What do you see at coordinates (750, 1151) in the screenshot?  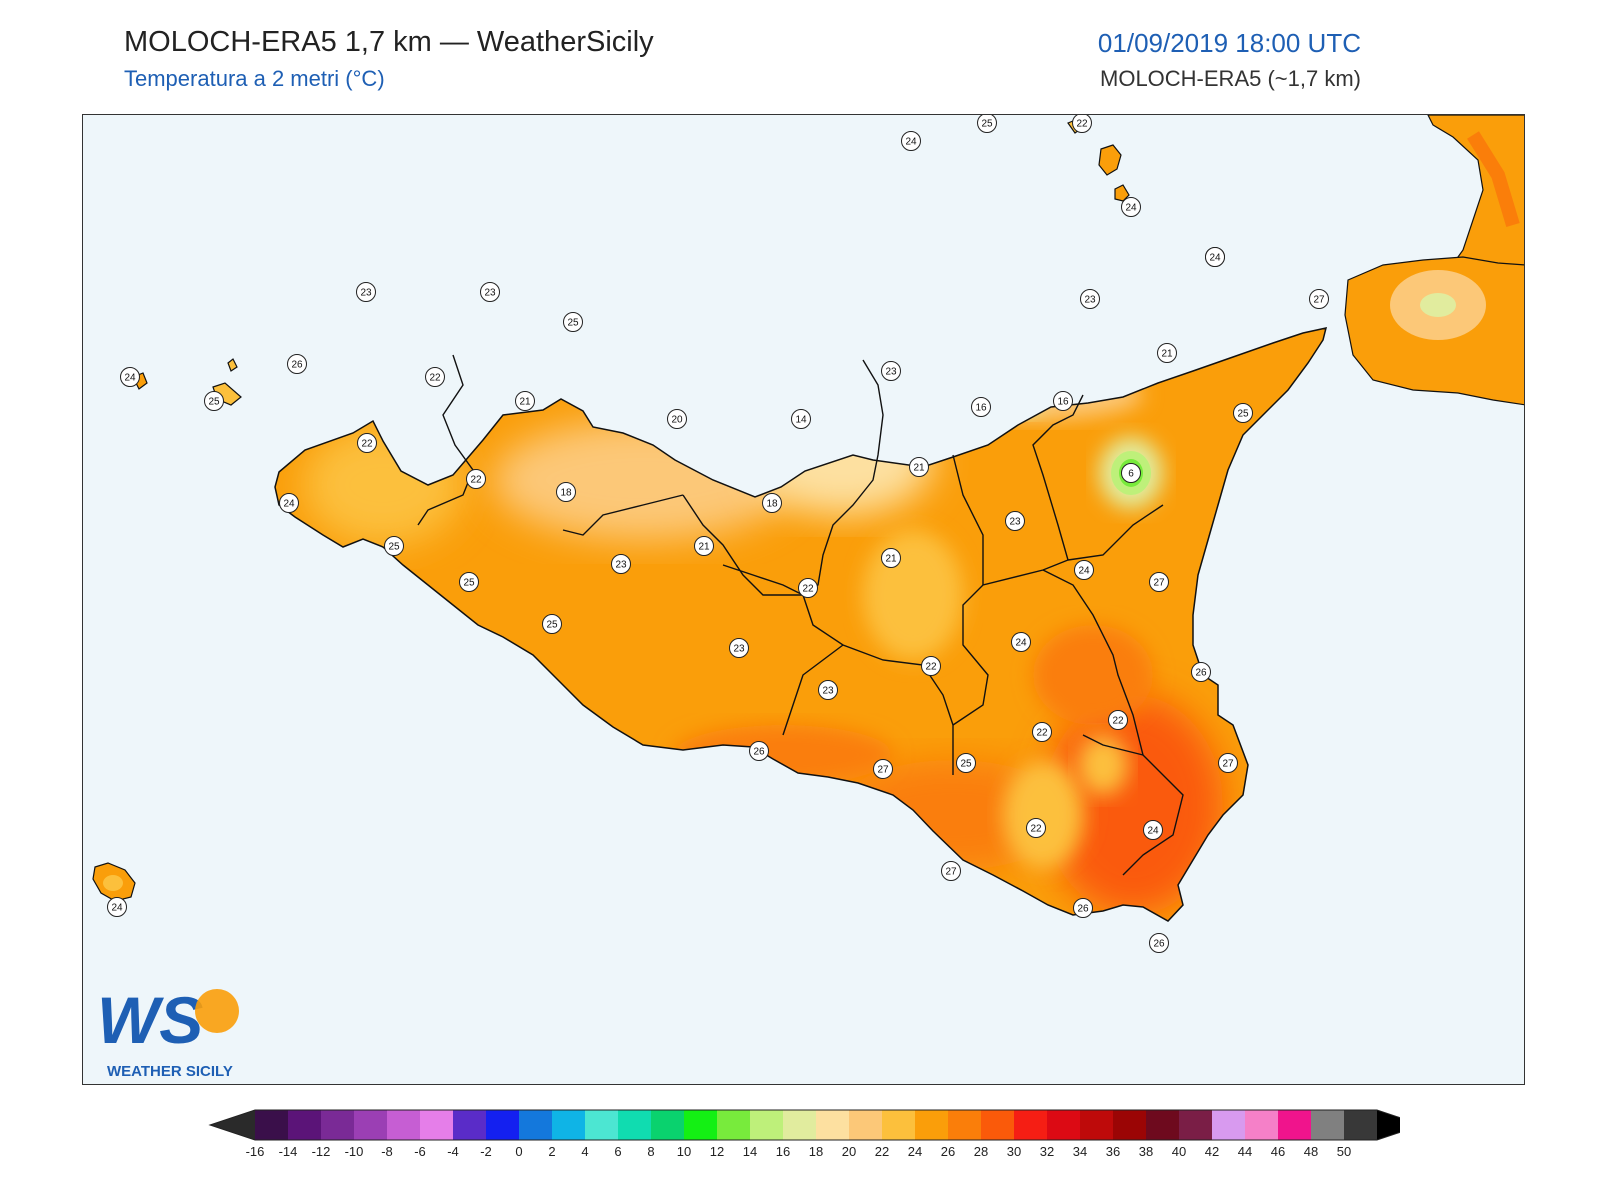 I see `colorbar-tick-label: 14` at bounding box center [750, 1151].